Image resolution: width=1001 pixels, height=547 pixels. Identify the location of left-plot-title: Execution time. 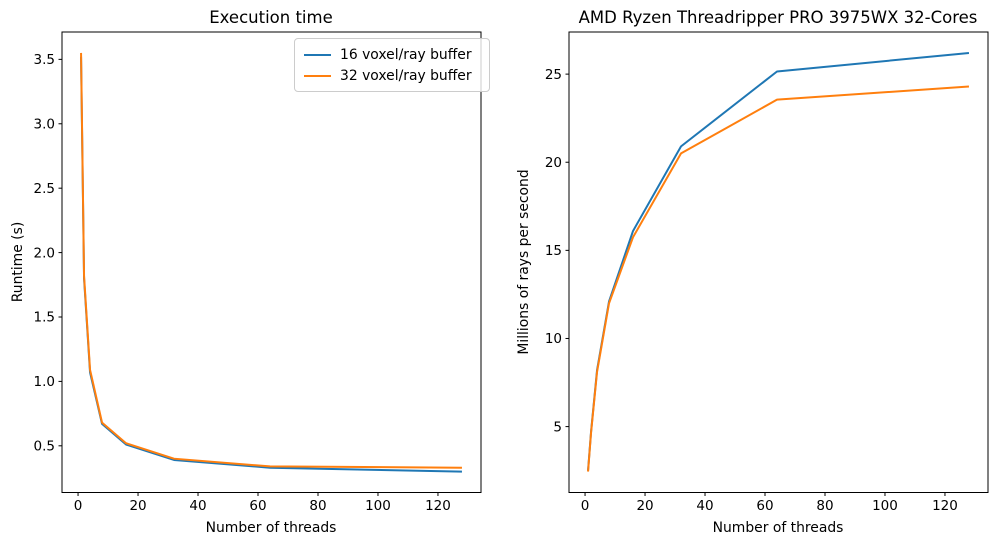
(271, 17).